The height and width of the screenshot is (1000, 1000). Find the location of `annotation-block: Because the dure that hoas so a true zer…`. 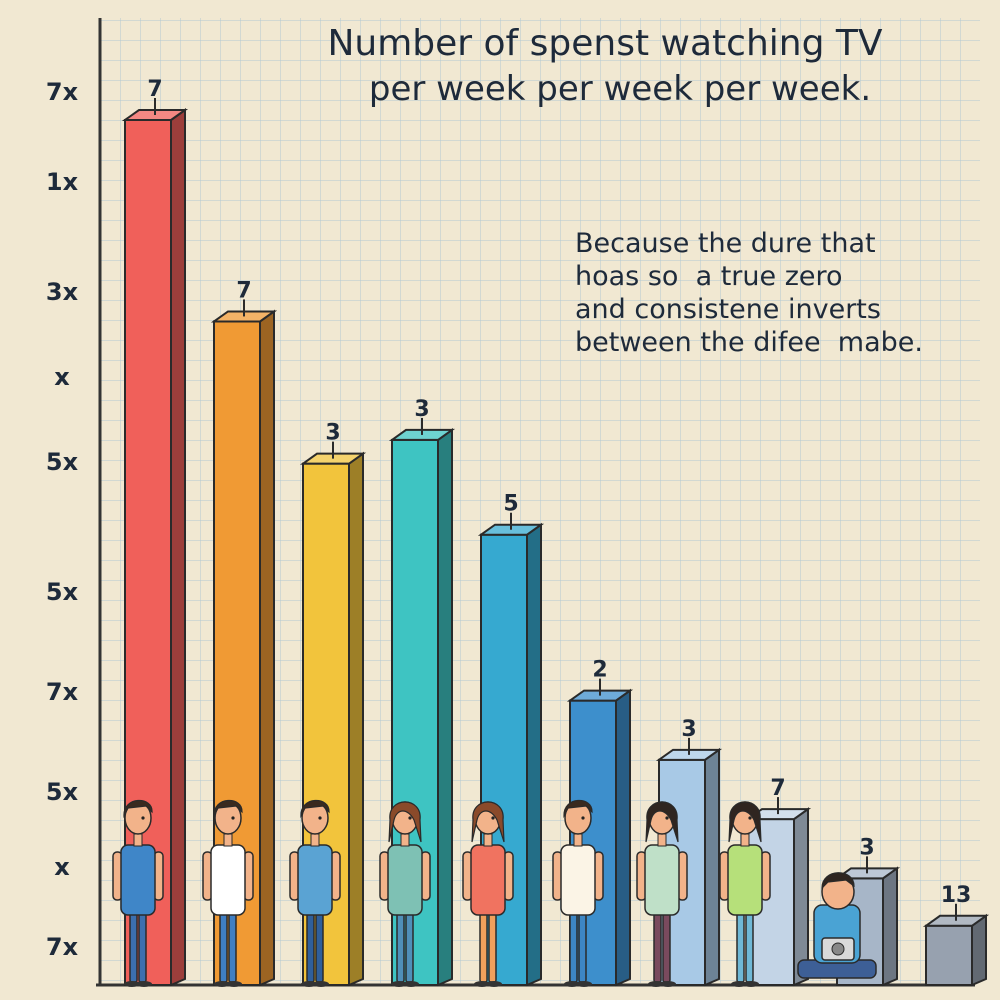

annotation-block: Because the dure that hoas so a true zer… is located at coordinates (749, 293).